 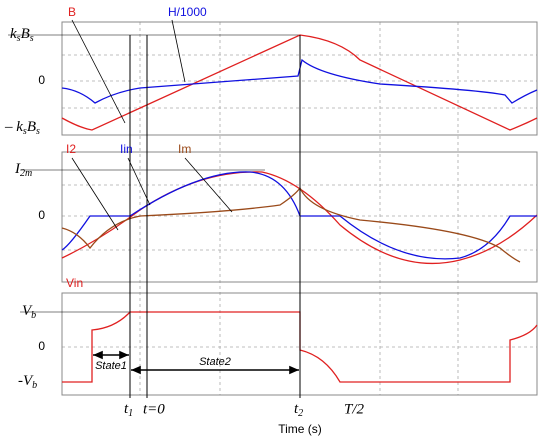 I want to click on x-marker: t=0, so click(x=154, y=409).